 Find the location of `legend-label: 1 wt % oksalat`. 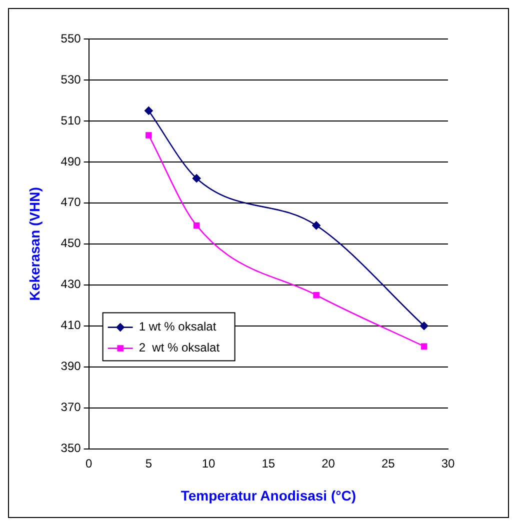

legend-label: 1 wt % oksalat is located at coordinates (177, 327).